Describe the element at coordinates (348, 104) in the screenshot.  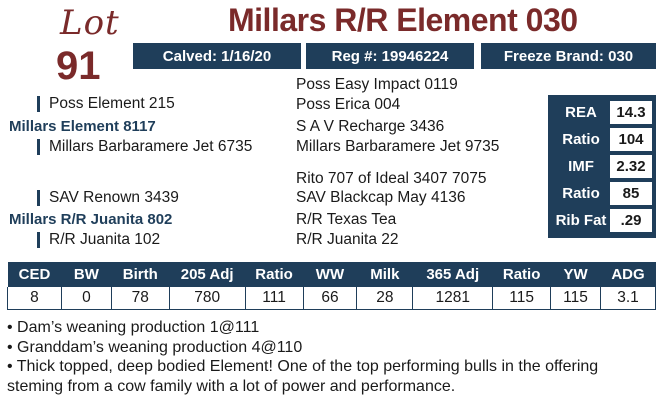
I see `sire-sire-dam: Poss Erica 004` at that location.